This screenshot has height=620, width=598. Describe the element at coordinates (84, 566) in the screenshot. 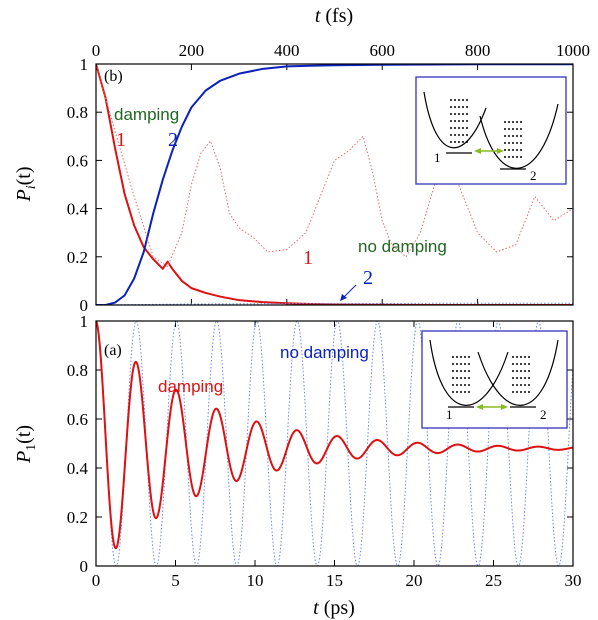

I see `bottom-y-tick-label: 0` at that location.